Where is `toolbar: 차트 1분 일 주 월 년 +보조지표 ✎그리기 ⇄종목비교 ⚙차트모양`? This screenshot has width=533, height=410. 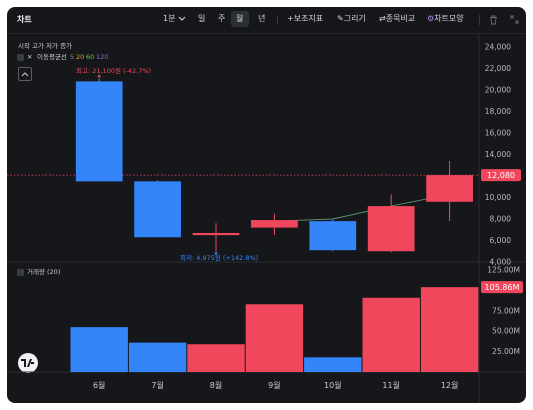
toolbar: 차트 1분 일 주 월 년 +보조지표 ✎그리기 ⇄종목비교 ⚙차트모양 is located at coordinates (266, 20).